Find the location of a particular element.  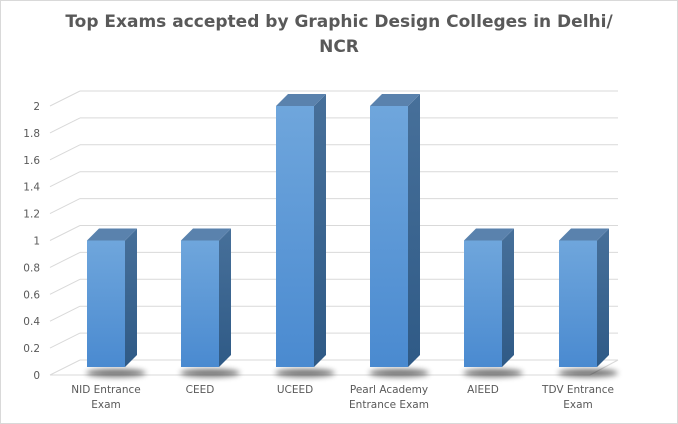

x-axis-label: CEED is located at coordinates (200, 390).